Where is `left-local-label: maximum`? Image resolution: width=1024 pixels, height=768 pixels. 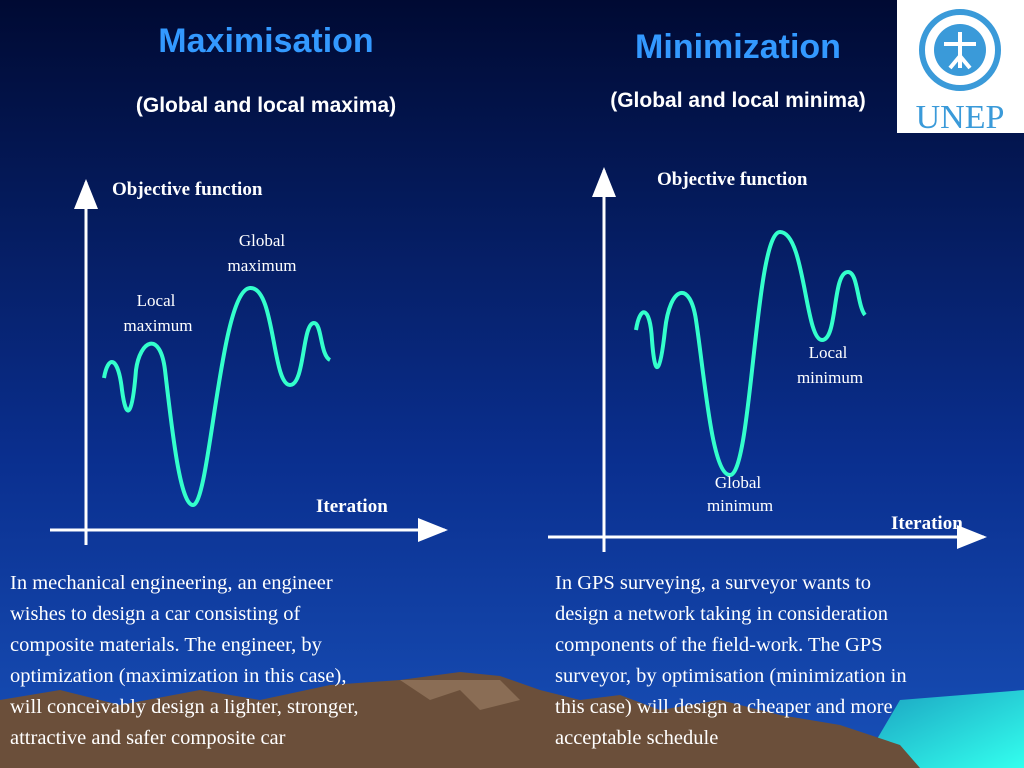 left-local-label: maximum is located at coordinates (158, 325).